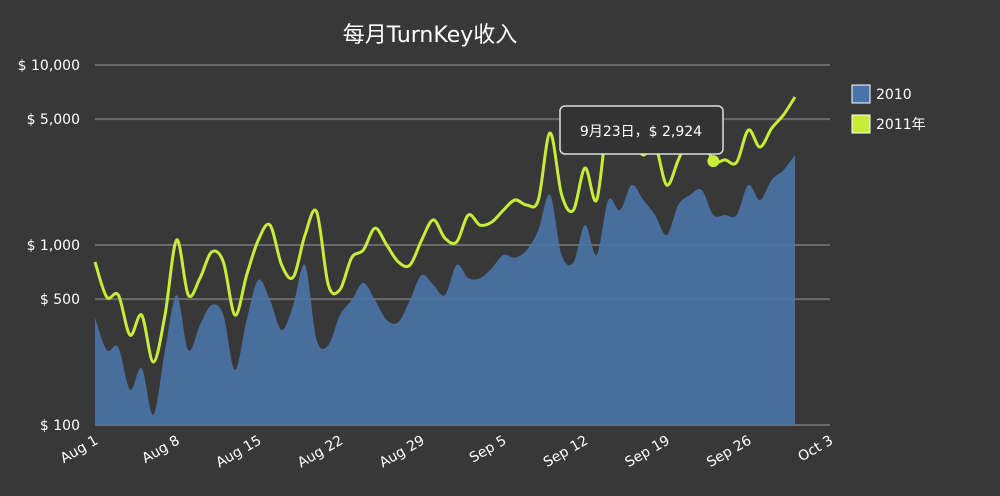  What do you see at coordinates (49, 66) in the screenshot?
I see `y-tick-label: $ 10,000` at bounding box center [49, 66].